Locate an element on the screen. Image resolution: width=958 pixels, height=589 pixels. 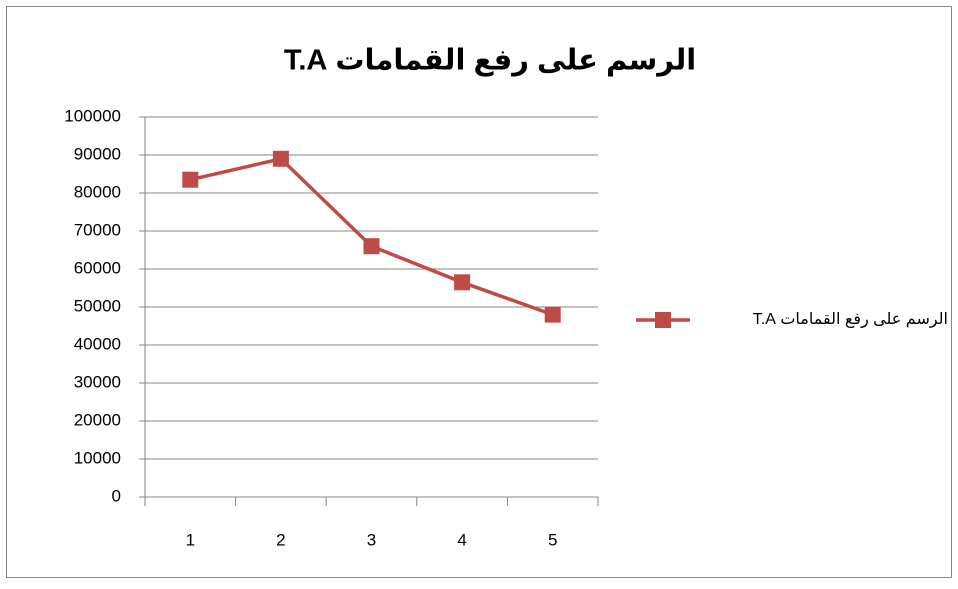
y-tick-label: 100000 is located at coordinates (92, 115).